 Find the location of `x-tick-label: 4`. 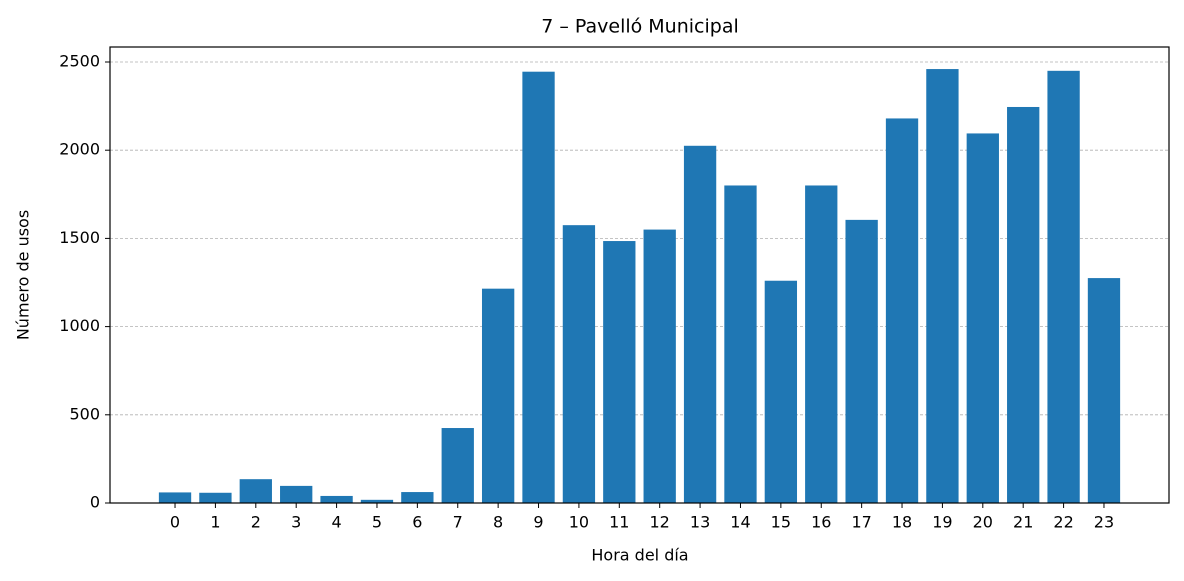

x-tick-label: 4 is located at coordinates (336, 522).